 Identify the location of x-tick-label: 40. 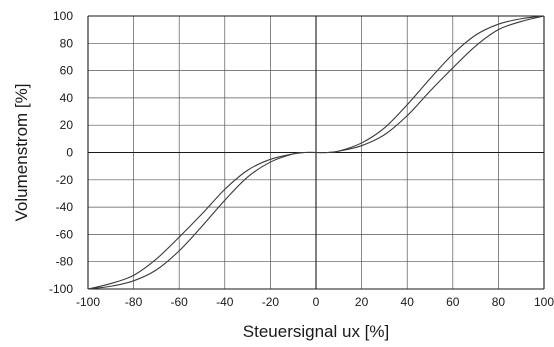
(408, 302).